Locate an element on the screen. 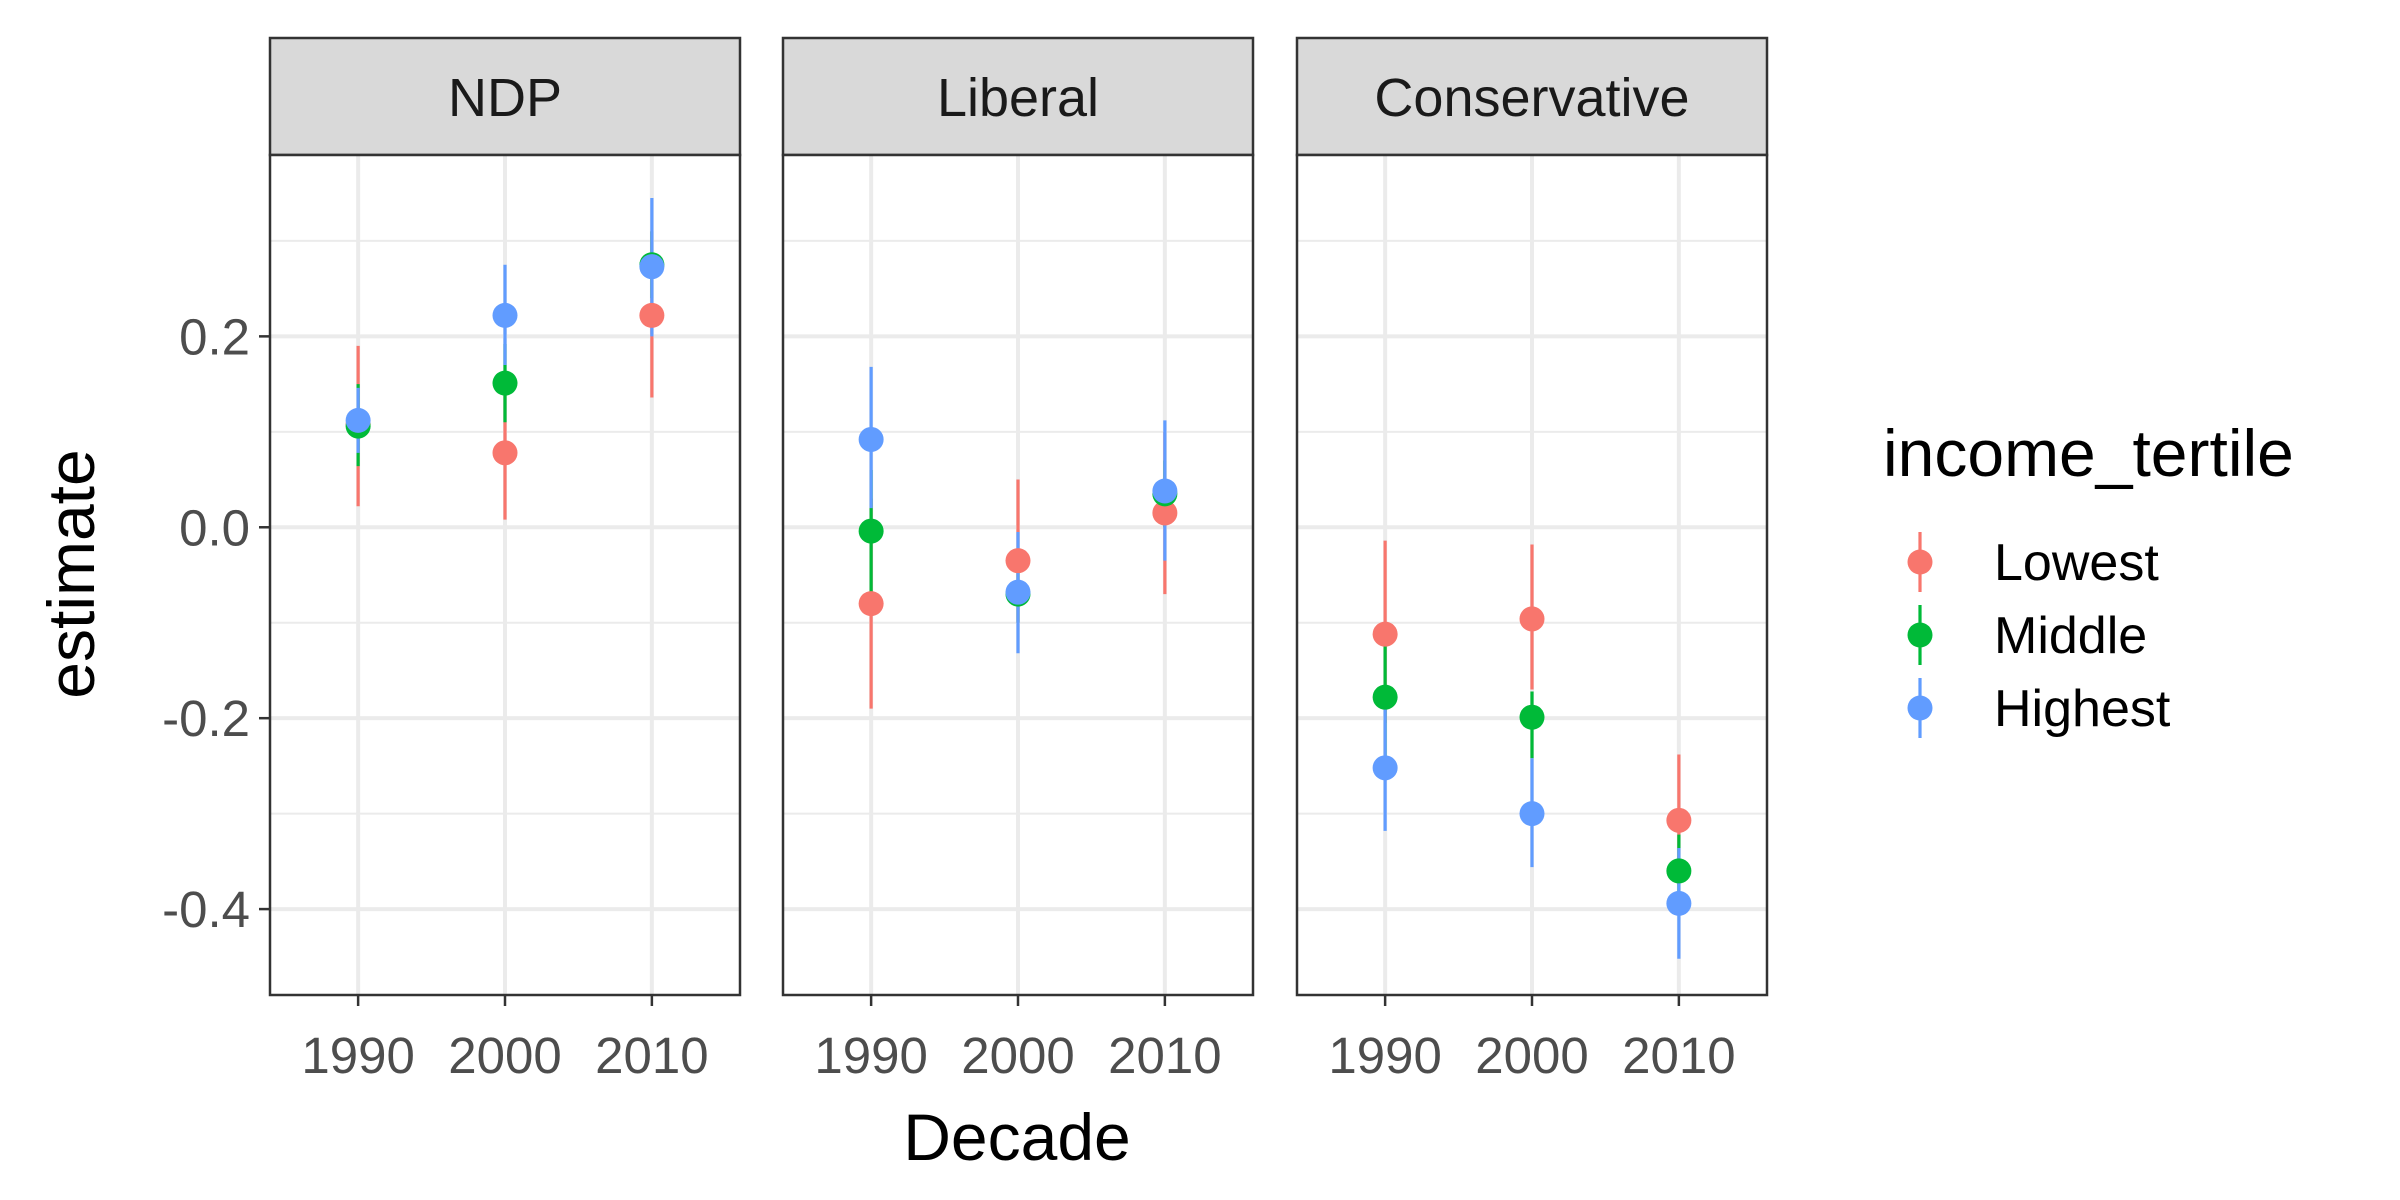 The width and height of the screenshot is (2400, 1200). y-tick-label: -0.2 is located at coordinates (206, 718).